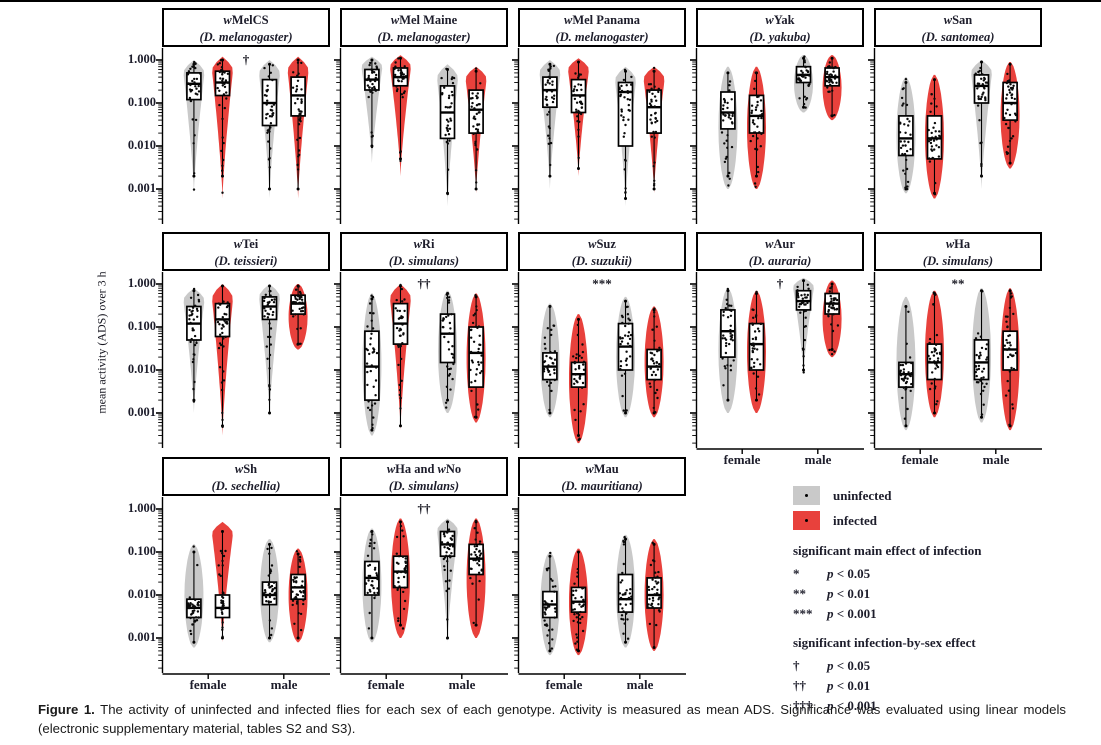  Describe the element at coordinates (887, 550) in the screenshot. I see `main-effect-heading: significant main effect of infection` at that location.